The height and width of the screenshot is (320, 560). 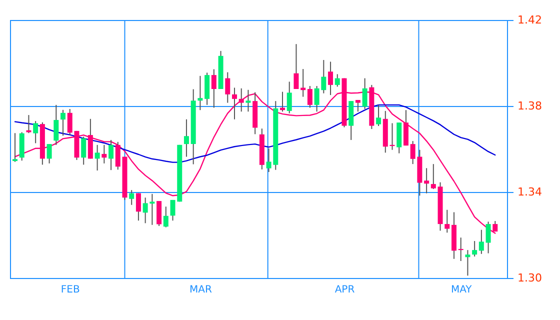 I want to click on x-tick-label: MAR, so click(x=200, y=290).